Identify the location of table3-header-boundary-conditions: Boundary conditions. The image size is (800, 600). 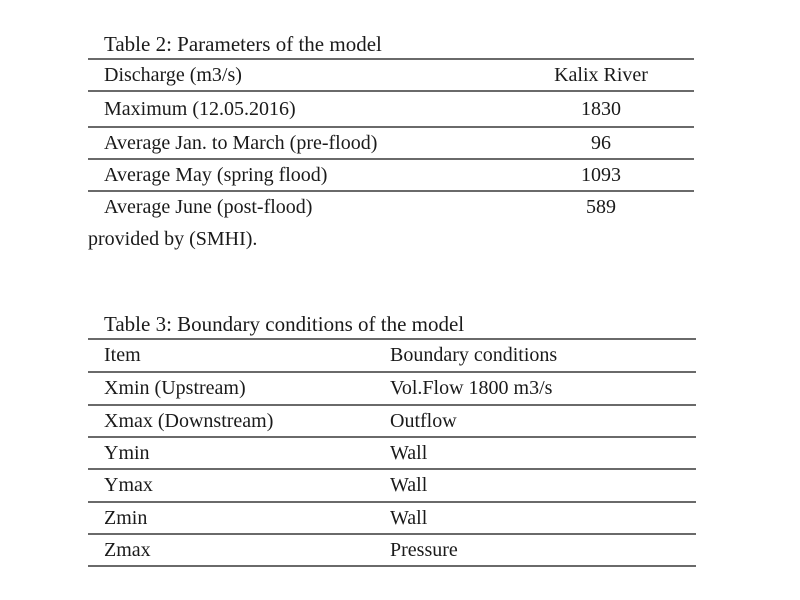
(474, 355).